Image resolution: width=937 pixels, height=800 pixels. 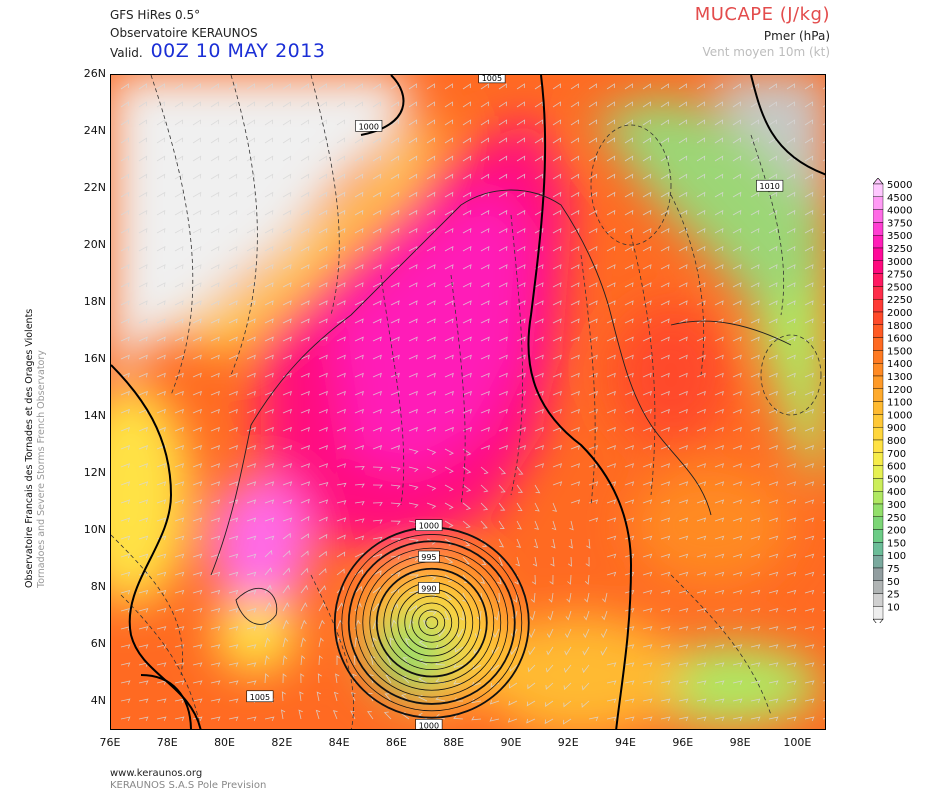 What do you see at coordinates (899, 339) in the screenshot?
I see `legend-level: 1600` at bounding box center [899, 339].